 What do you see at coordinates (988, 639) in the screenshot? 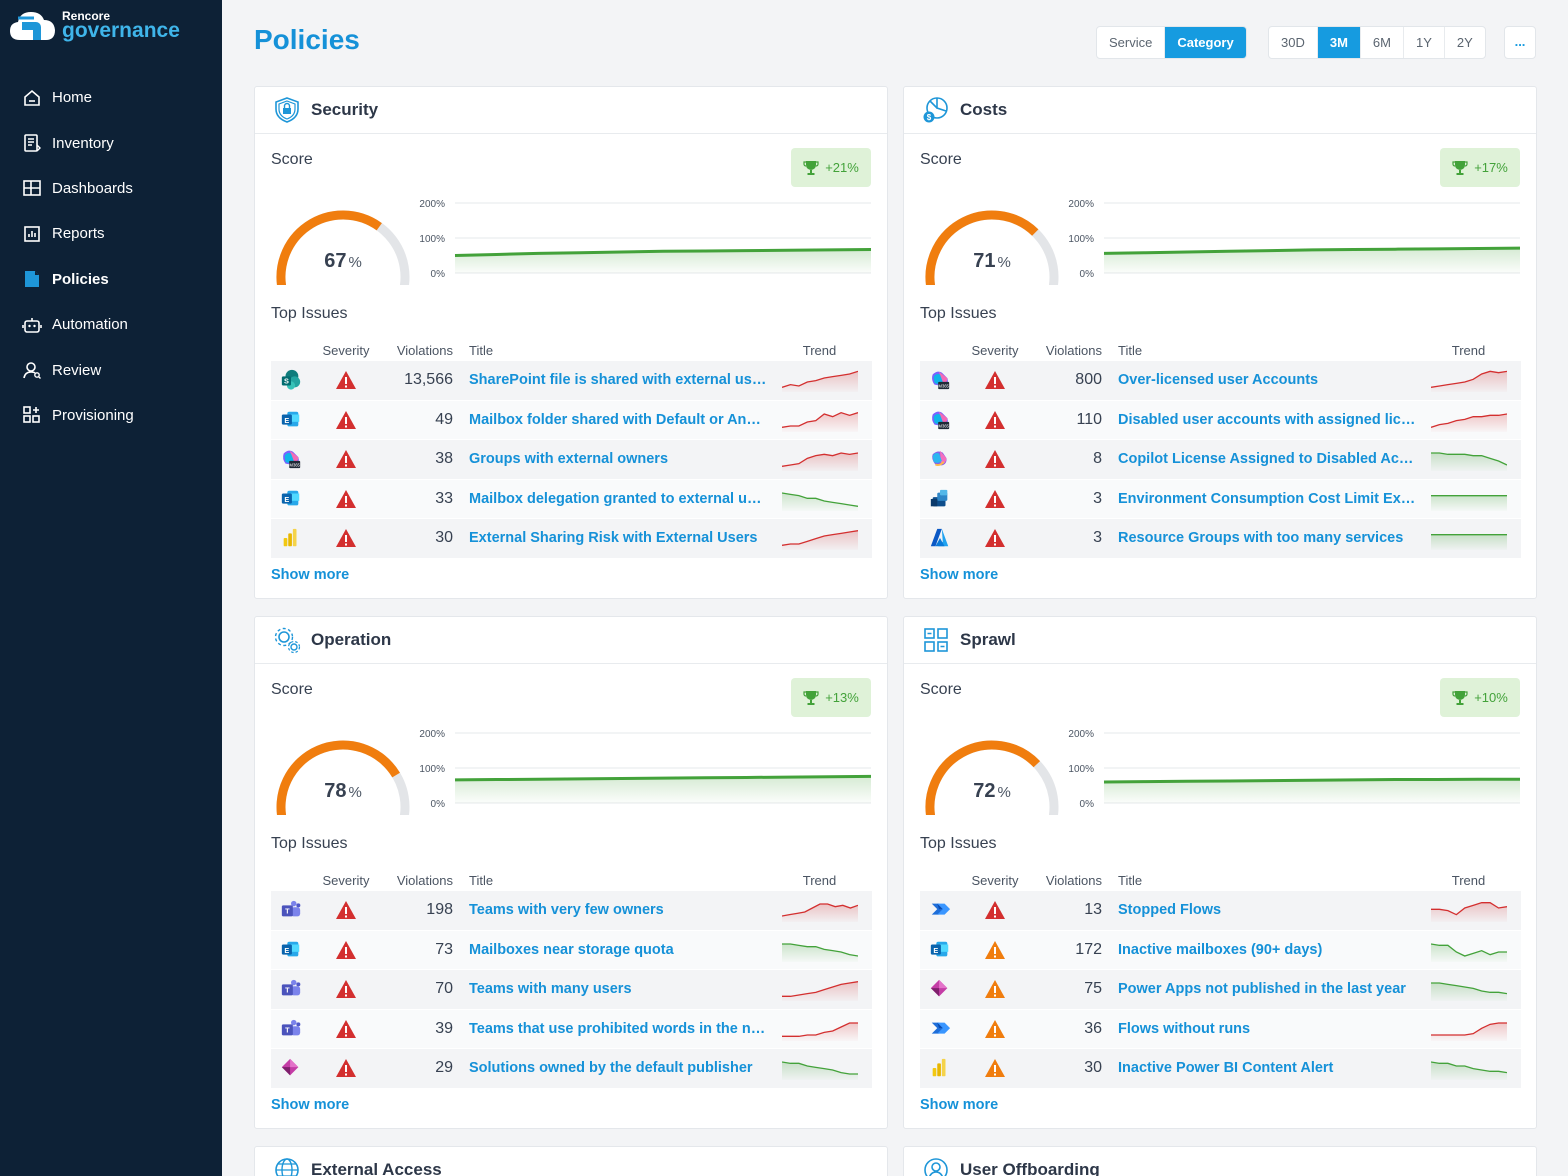
I see `card-title: Sprawl` at bounding box center [988, 639].